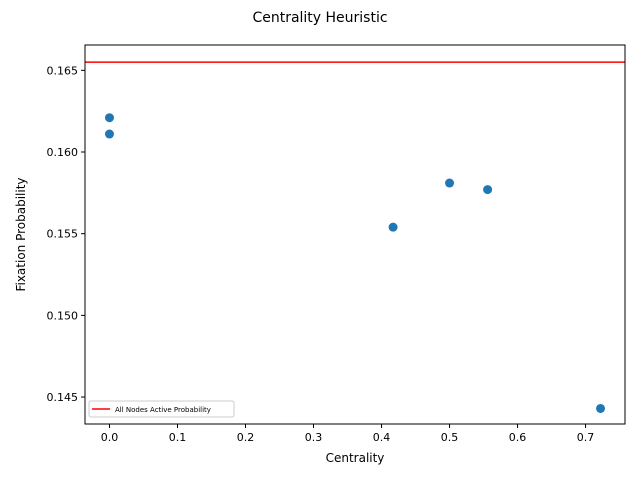 This screenshot has height=484, width=640. Describe the element at coordinates (586, 437) in the screenshot. I see `x-tick-label: 0.7` at that location.